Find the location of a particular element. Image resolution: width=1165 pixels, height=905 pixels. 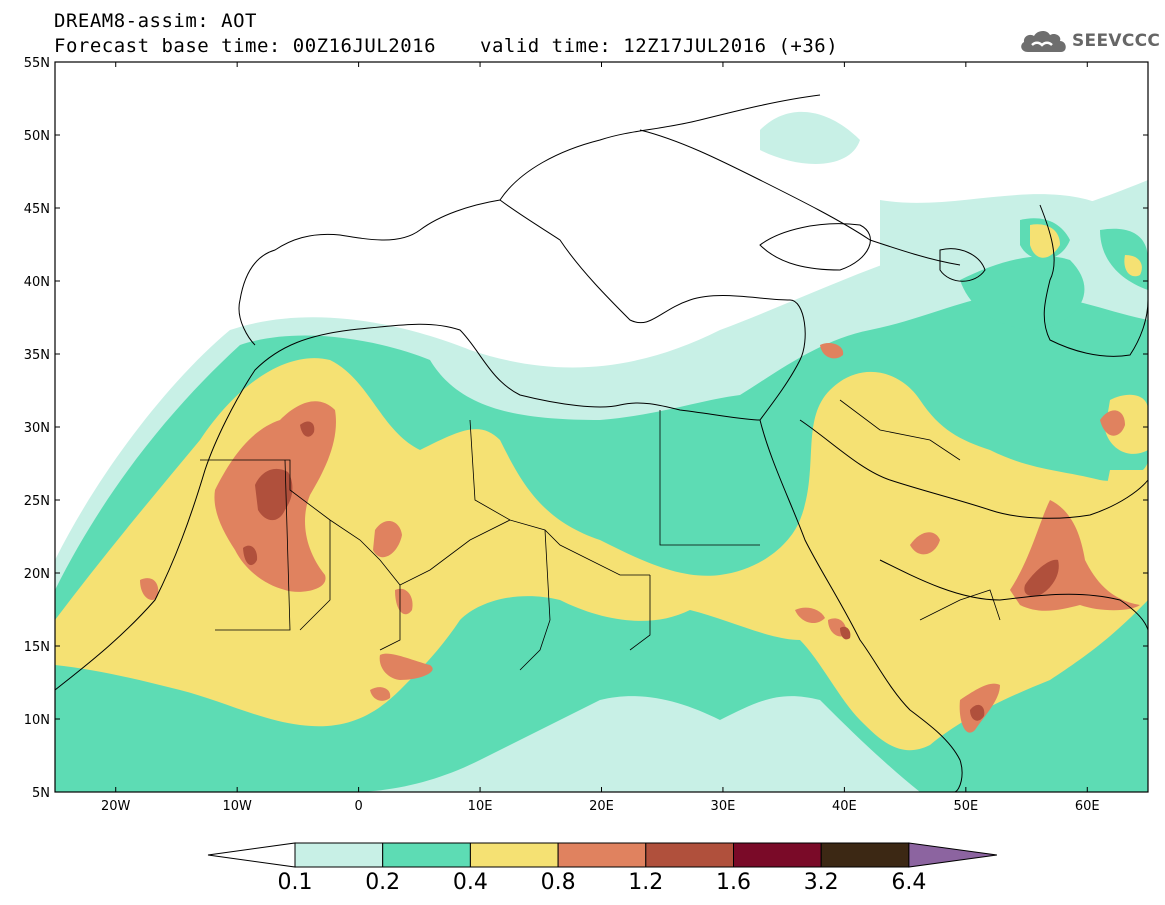

map-title: DREAM8-assim: AOT is located at coordinates (155, 21).